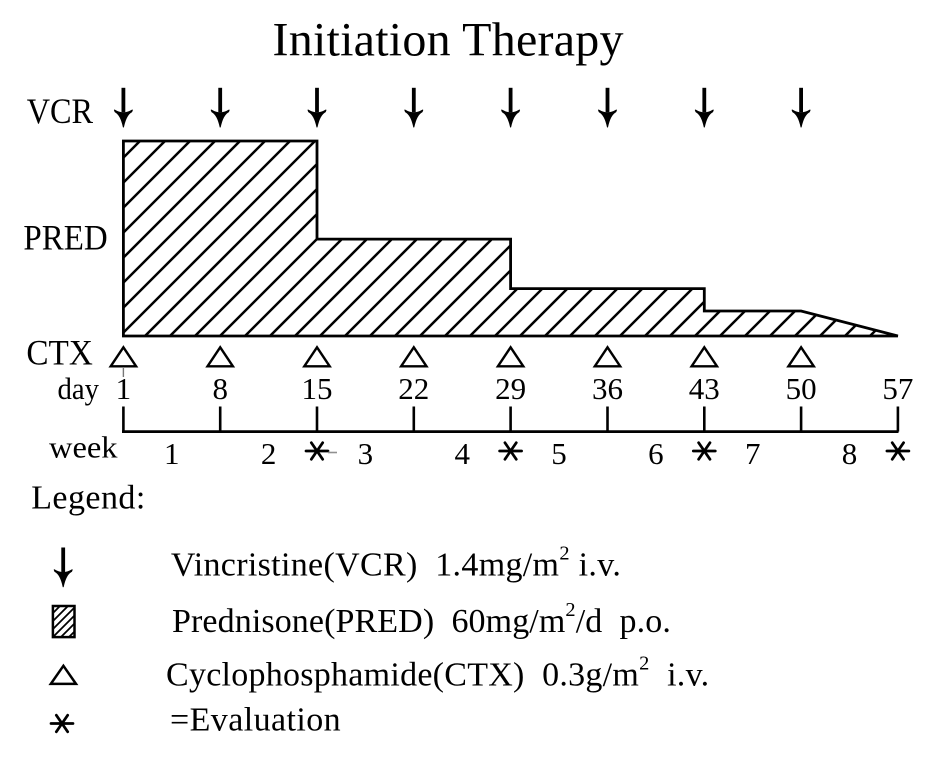 This screenshot has height=760, width=940. Describe the element at coordinates (269, 453) in the screenshot. I see `svg-text: 2` at that location.